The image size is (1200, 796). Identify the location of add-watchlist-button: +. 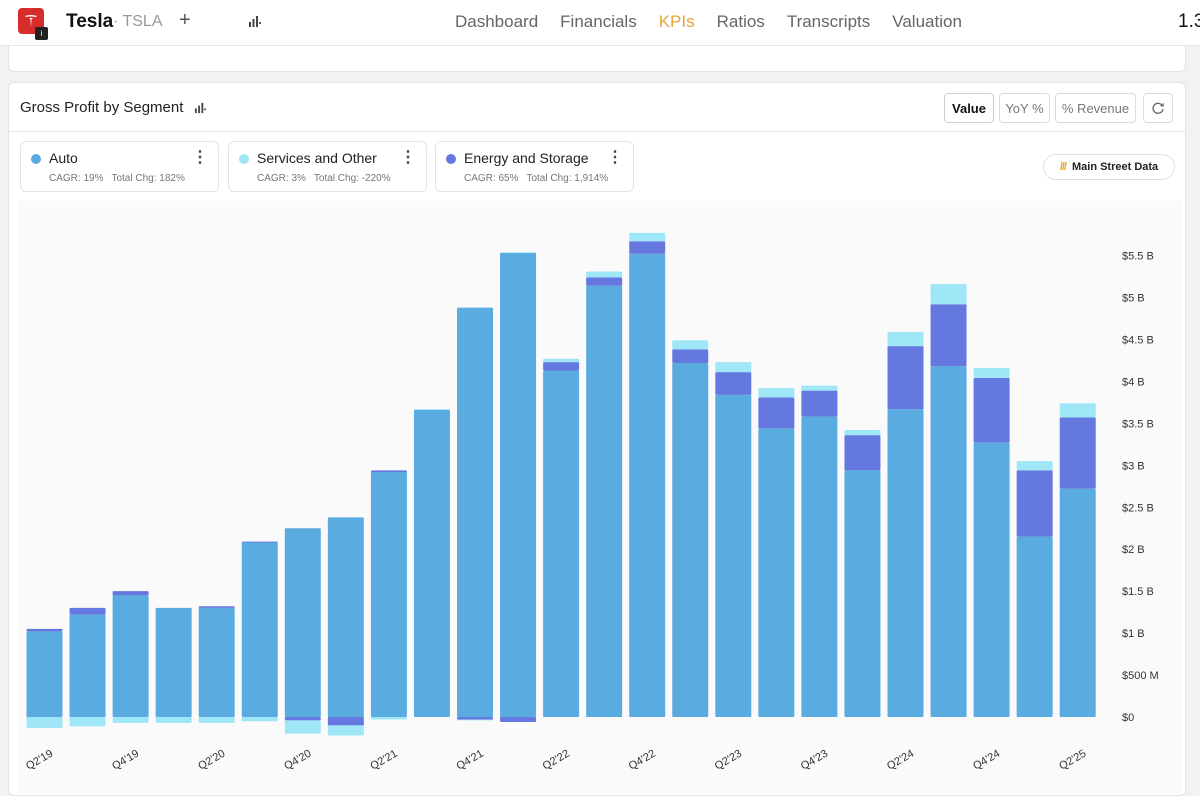
(185, 20).